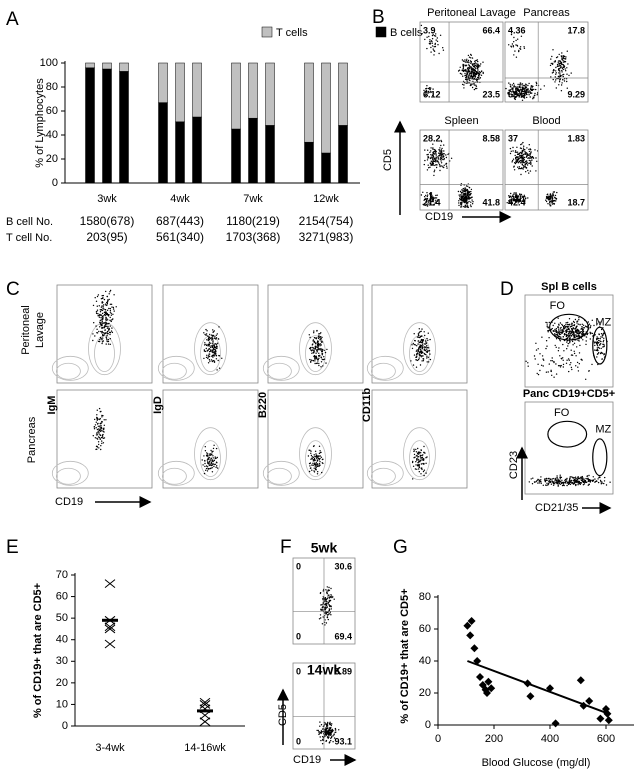  What do you see at coordinates (62, 618) in the screenshot?
I see `y-tick-label: 50` at bounding box center [62, 618].